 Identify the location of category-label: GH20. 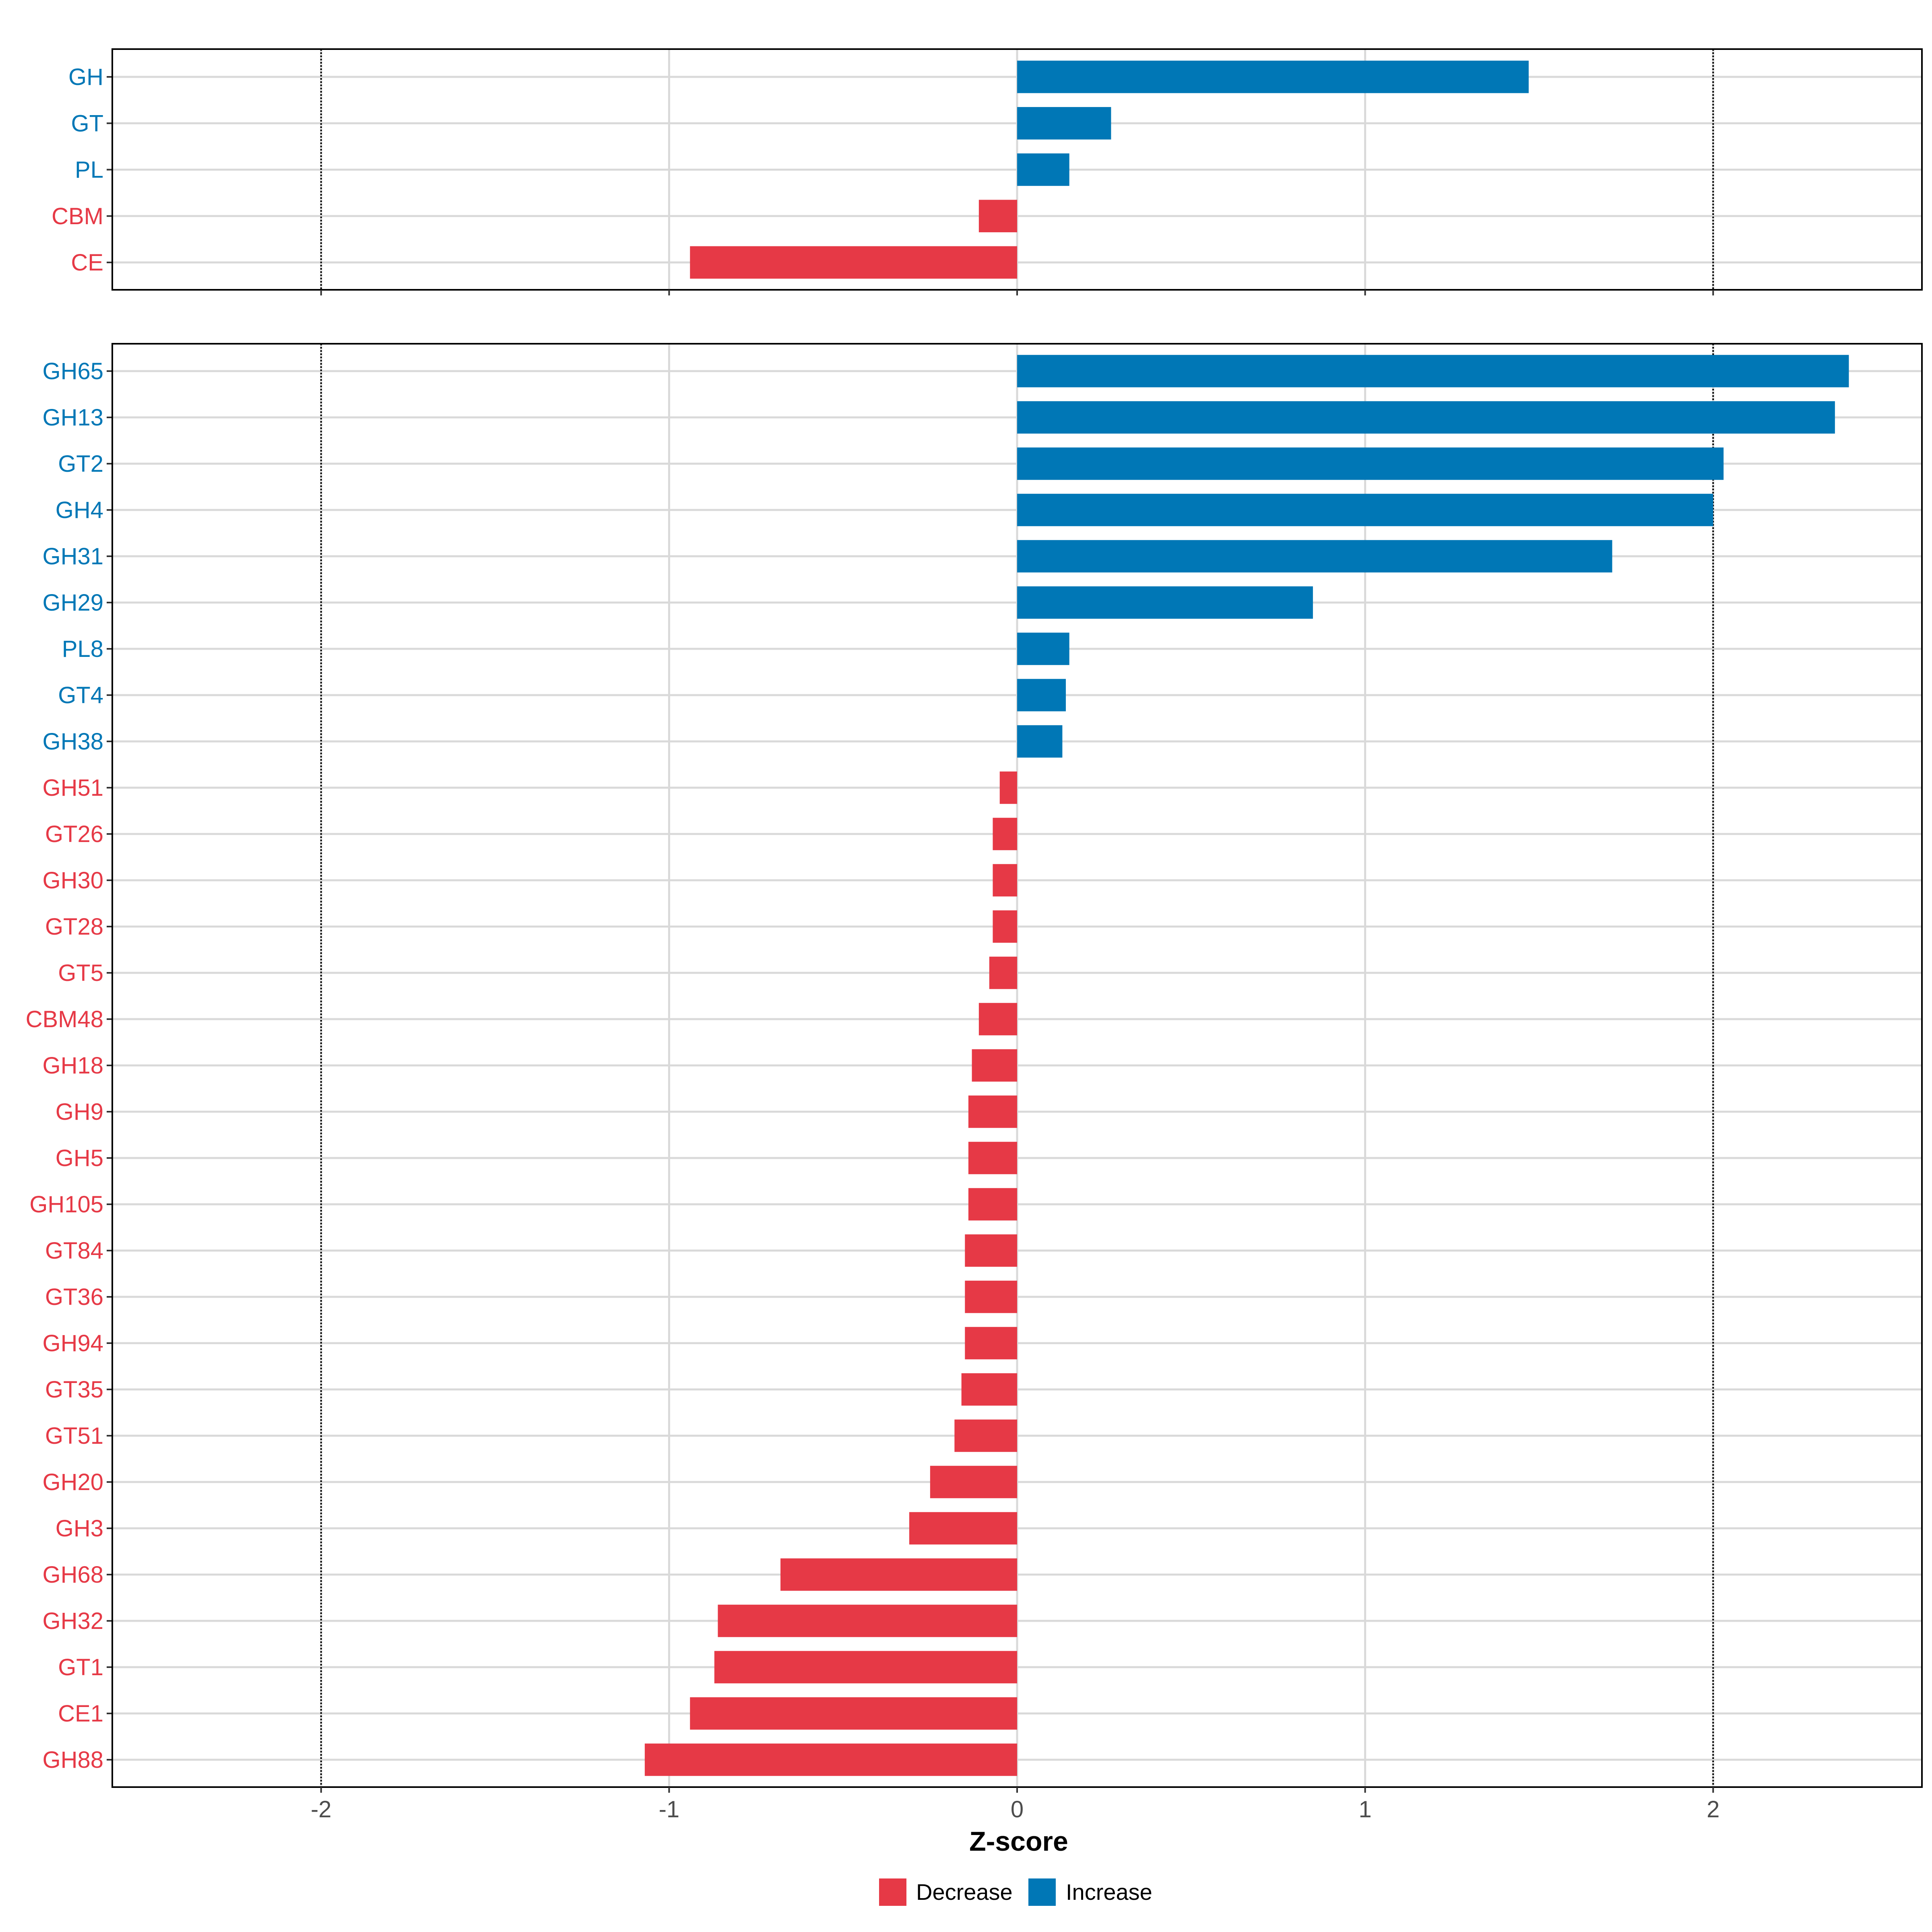
(72, 1482).